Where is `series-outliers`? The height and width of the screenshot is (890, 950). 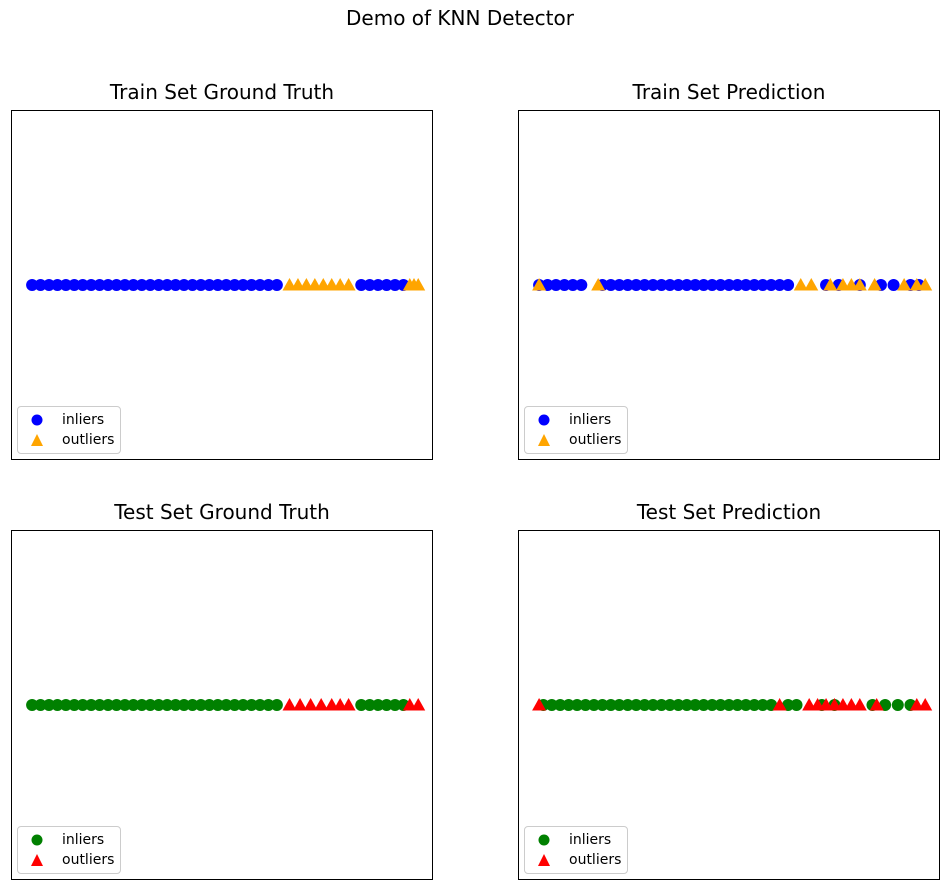
series-outliers is located at coordinates (354, 704).